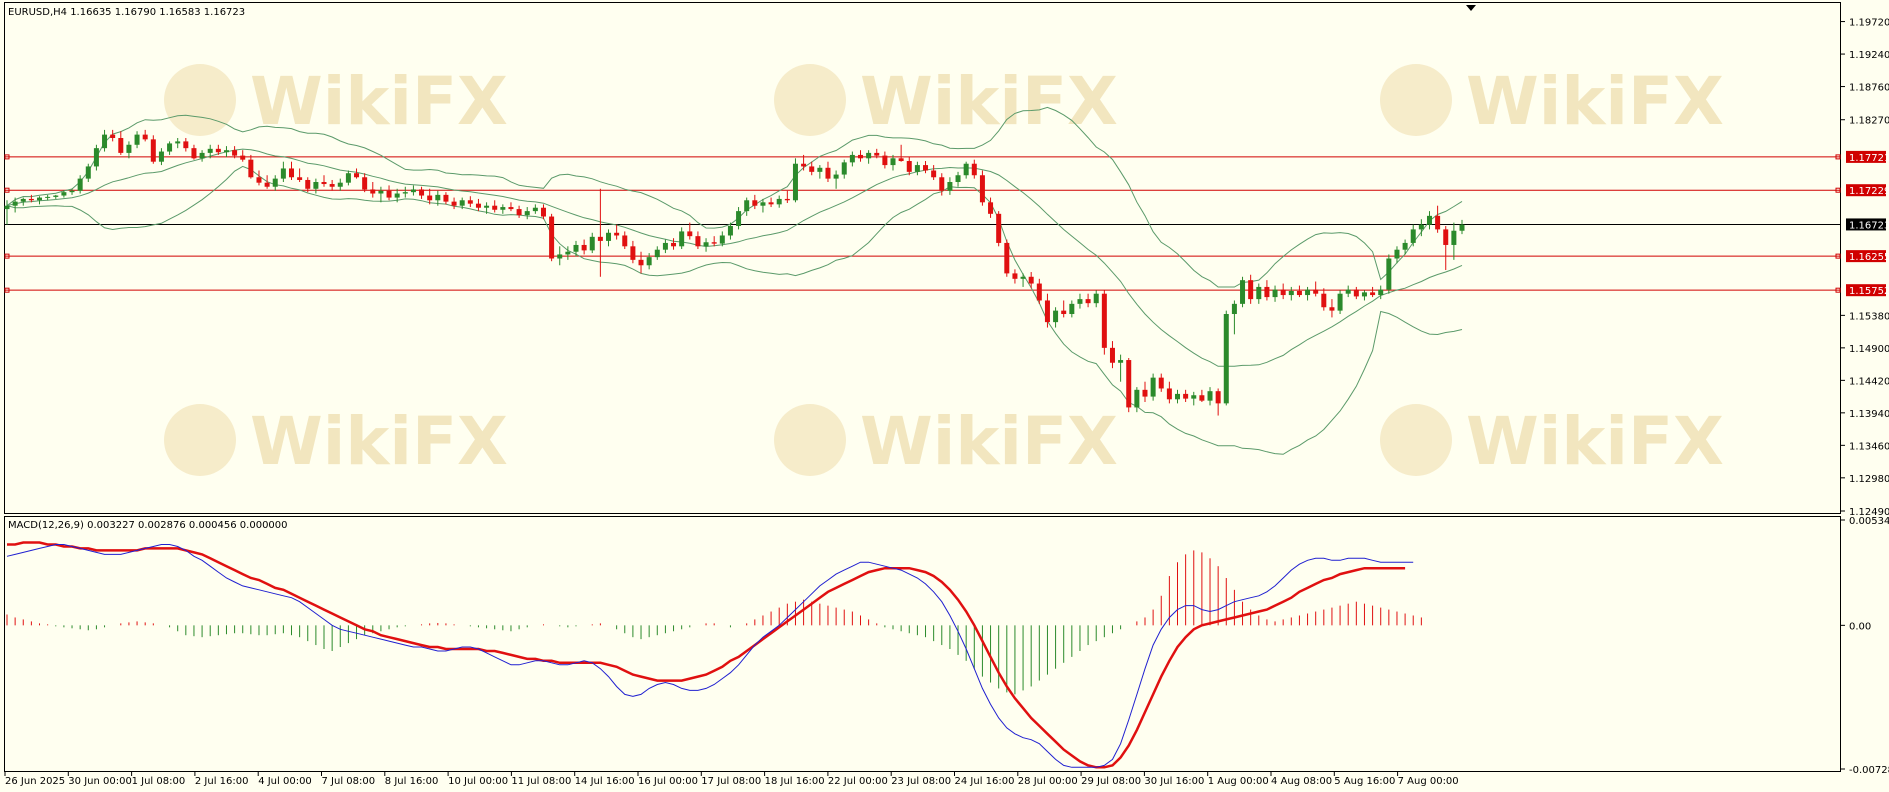 Image resolution: width=1889 pixels, height=792 pixels. I want to click on time-tick-label: 5 Aug 16:00, so click(1364, 781).